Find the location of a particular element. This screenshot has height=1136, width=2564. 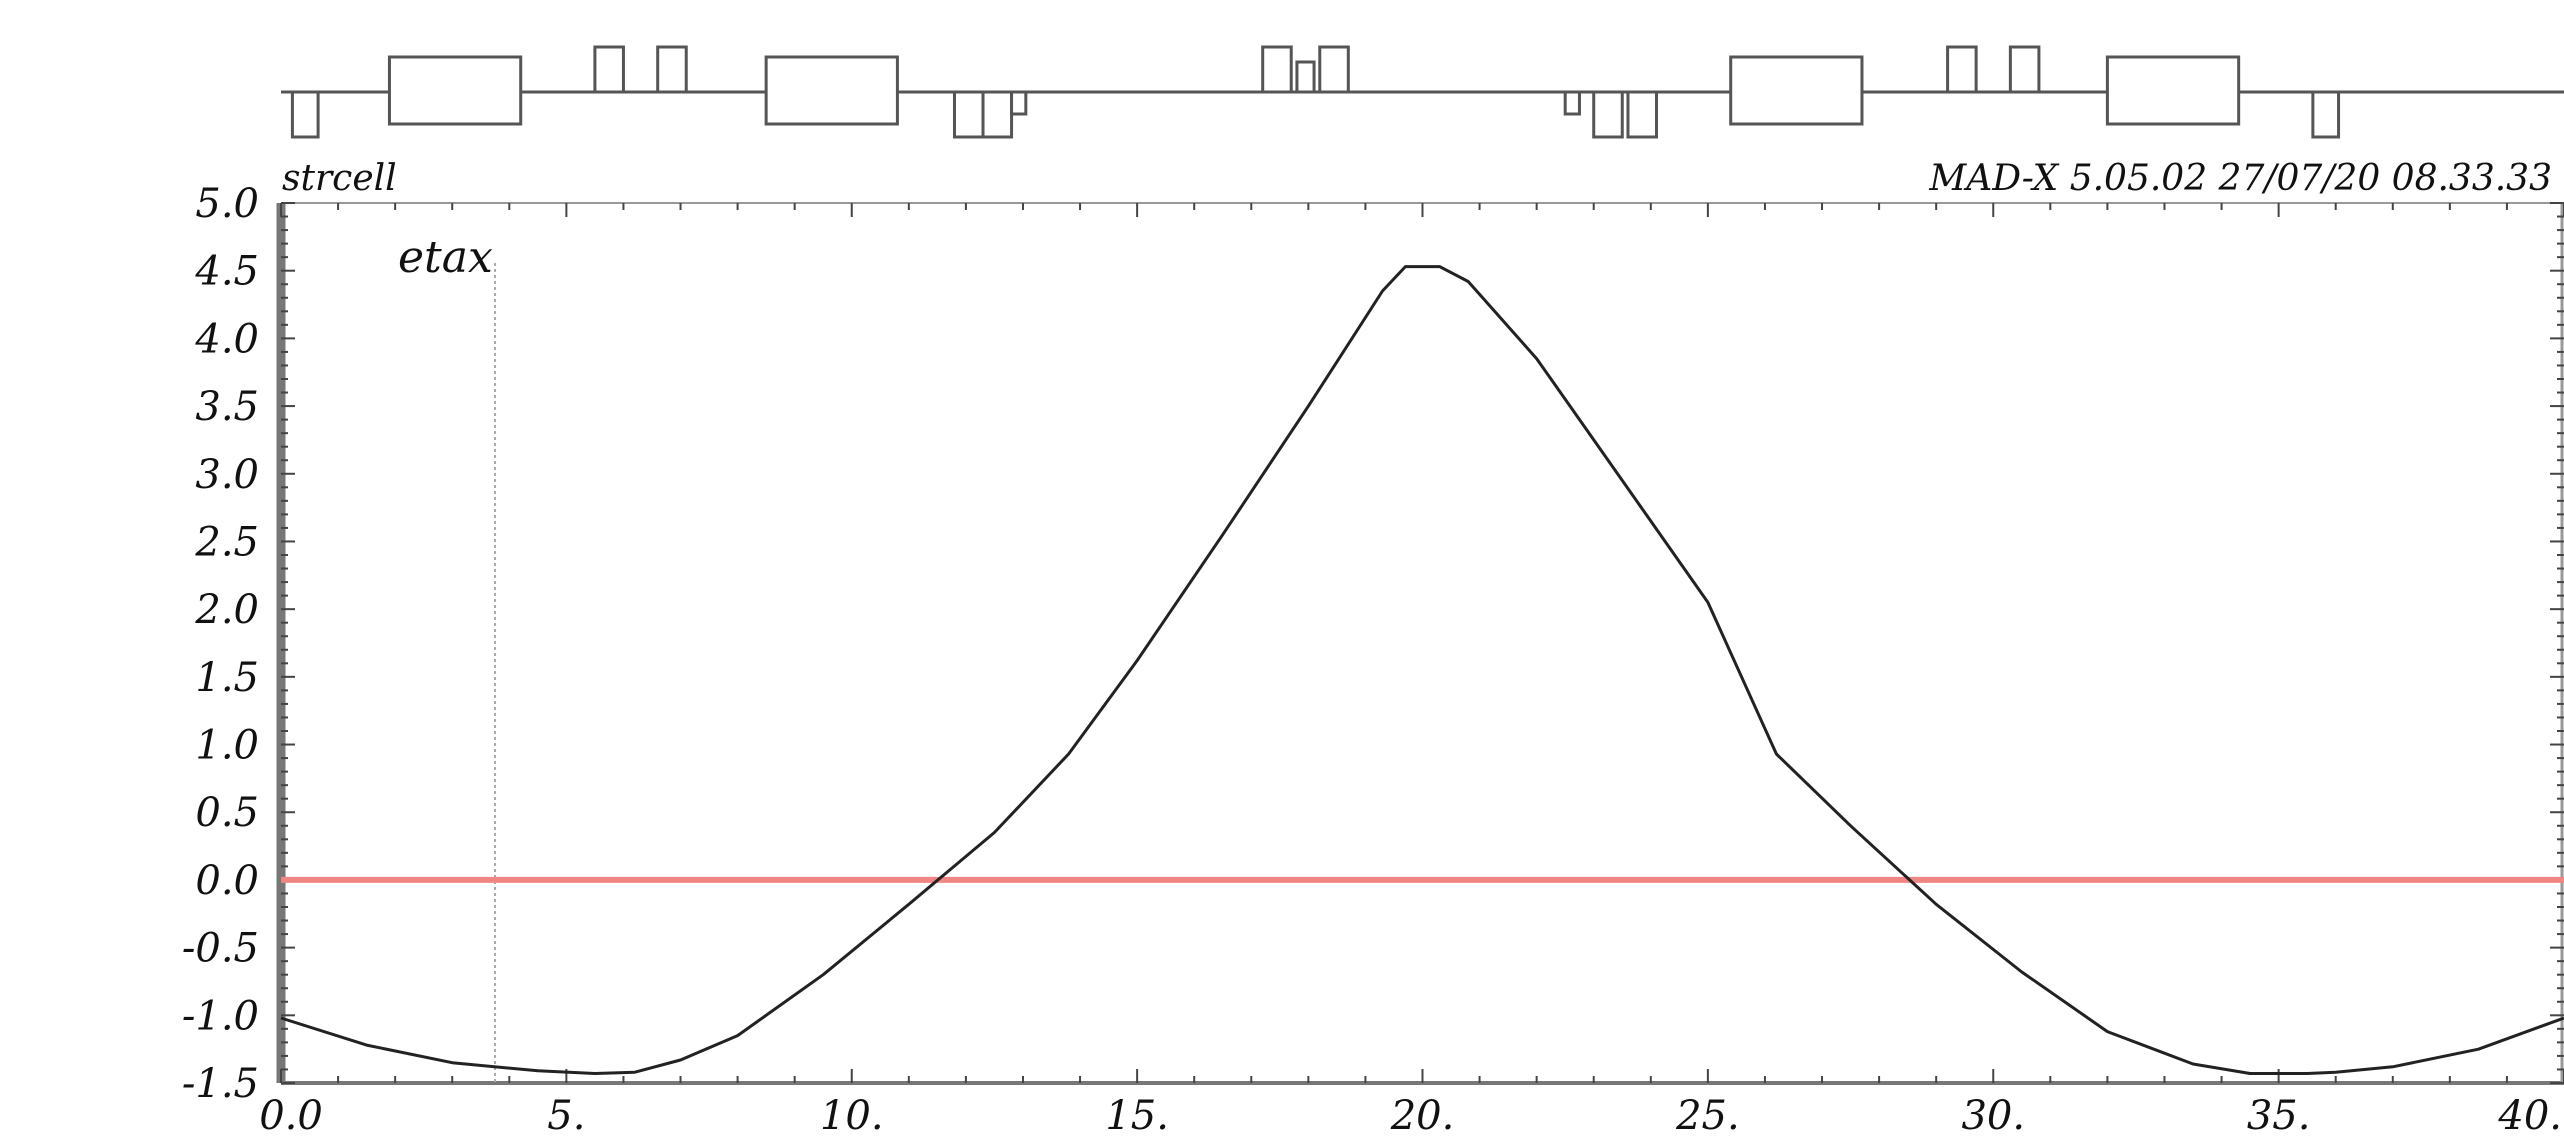

y-tick-label: 2.5 is located at coordinates (226, 542).